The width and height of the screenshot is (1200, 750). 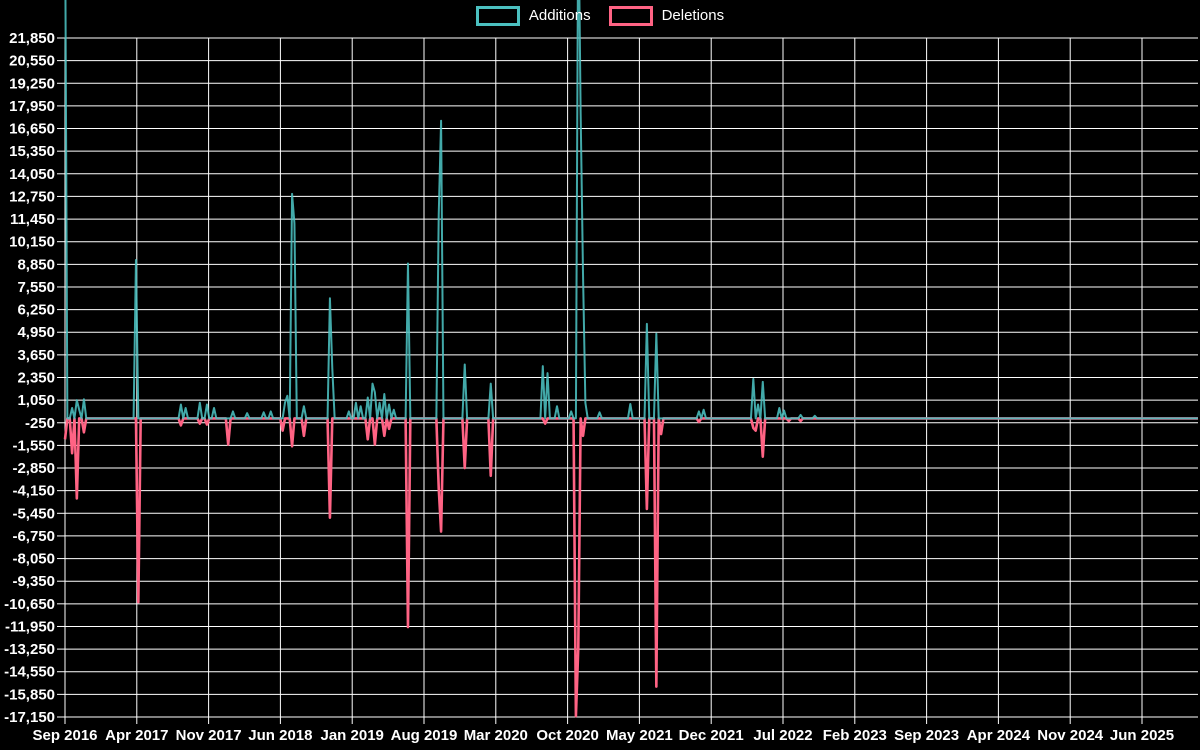 What do you see at coordinates (36, 355) in the screenshot?
I see `y-tick-label: 3,650` at bounding box center [36, 355].